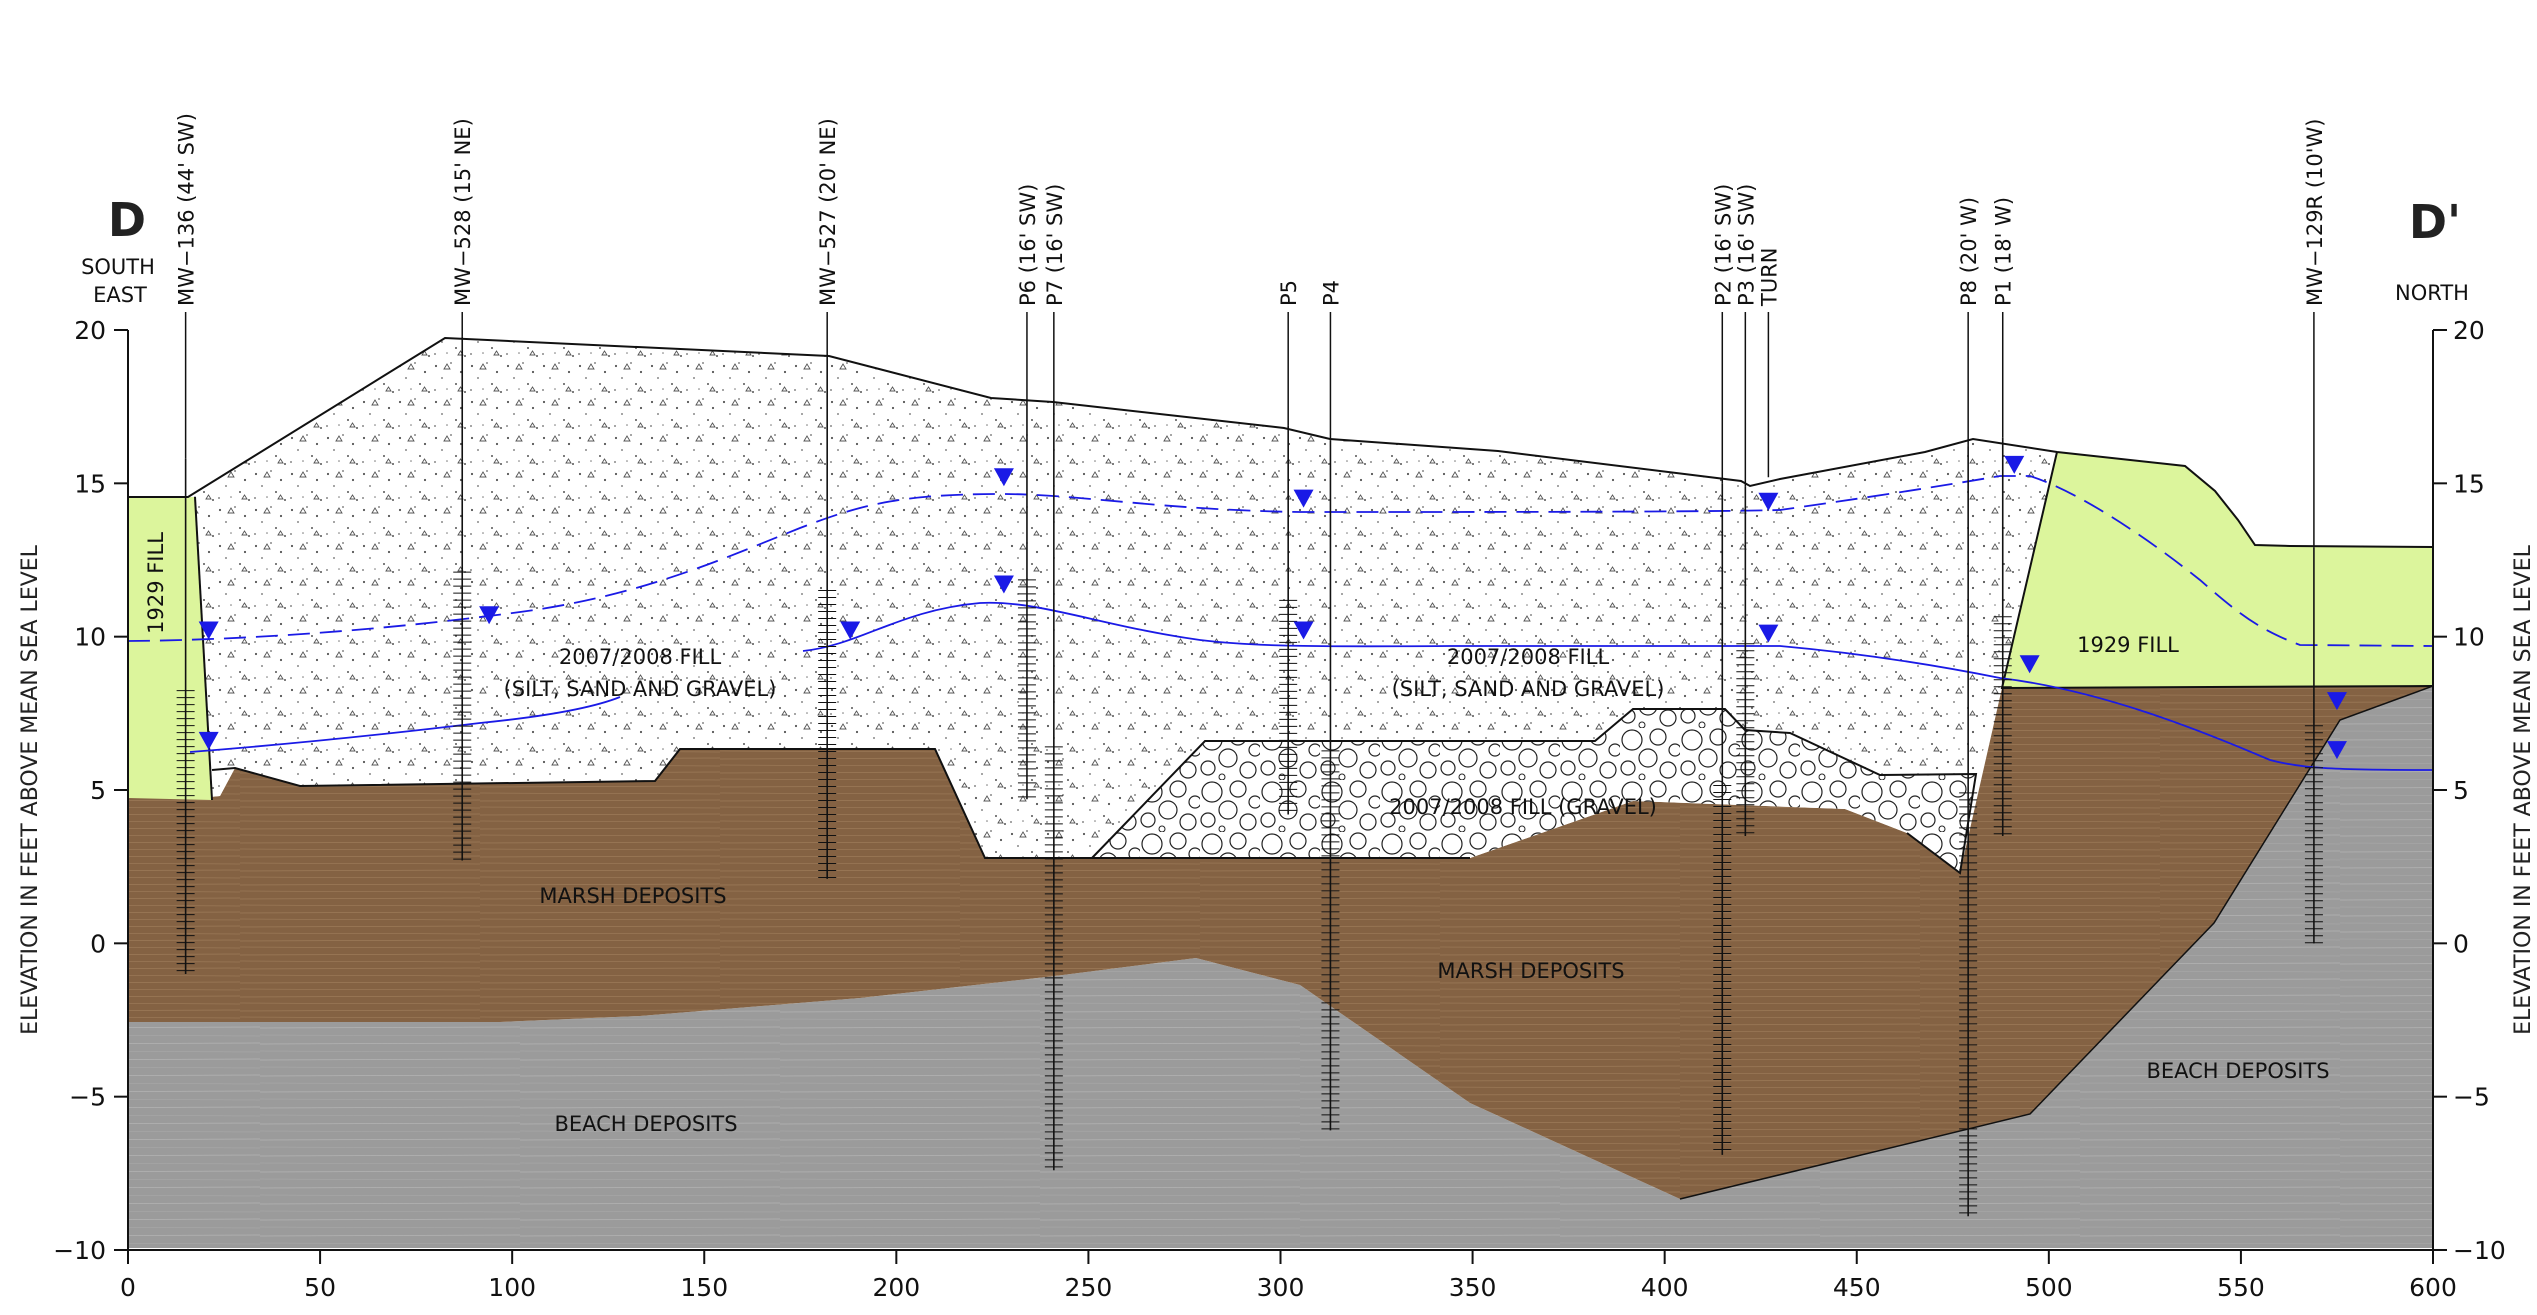 The height and width of the screenshot is (1315, 2537). I want to click on y-tick-label-left: −5, so click(87, 1097).